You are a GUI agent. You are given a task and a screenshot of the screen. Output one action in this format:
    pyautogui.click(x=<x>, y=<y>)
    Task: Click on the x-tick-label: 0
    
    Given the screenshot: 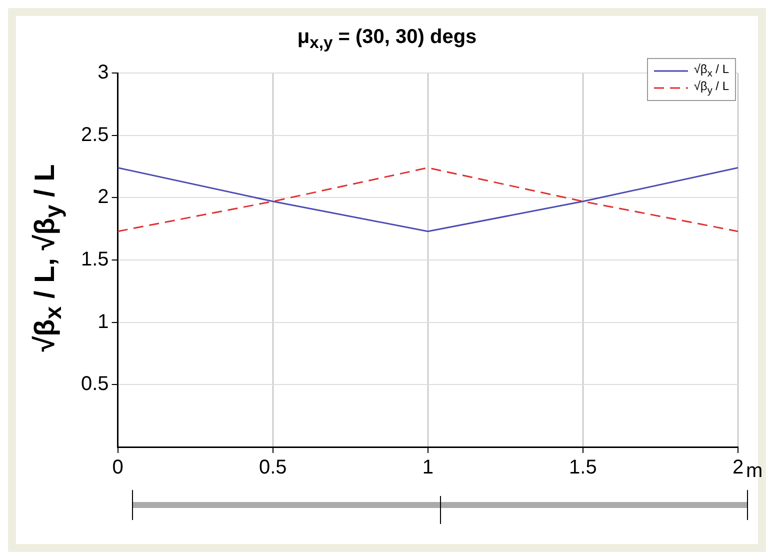 What is the action you would take?
    pyautogui.click(x=118, y=467)
    